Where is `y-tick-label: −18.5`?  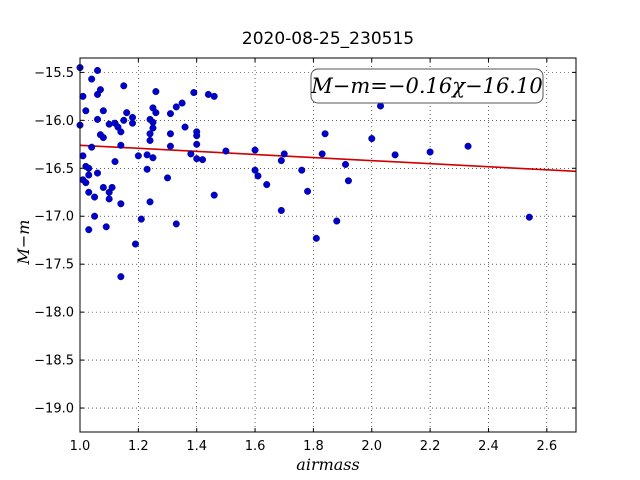 y-tick-label: −18.5 is located at coordinates (54, 361).